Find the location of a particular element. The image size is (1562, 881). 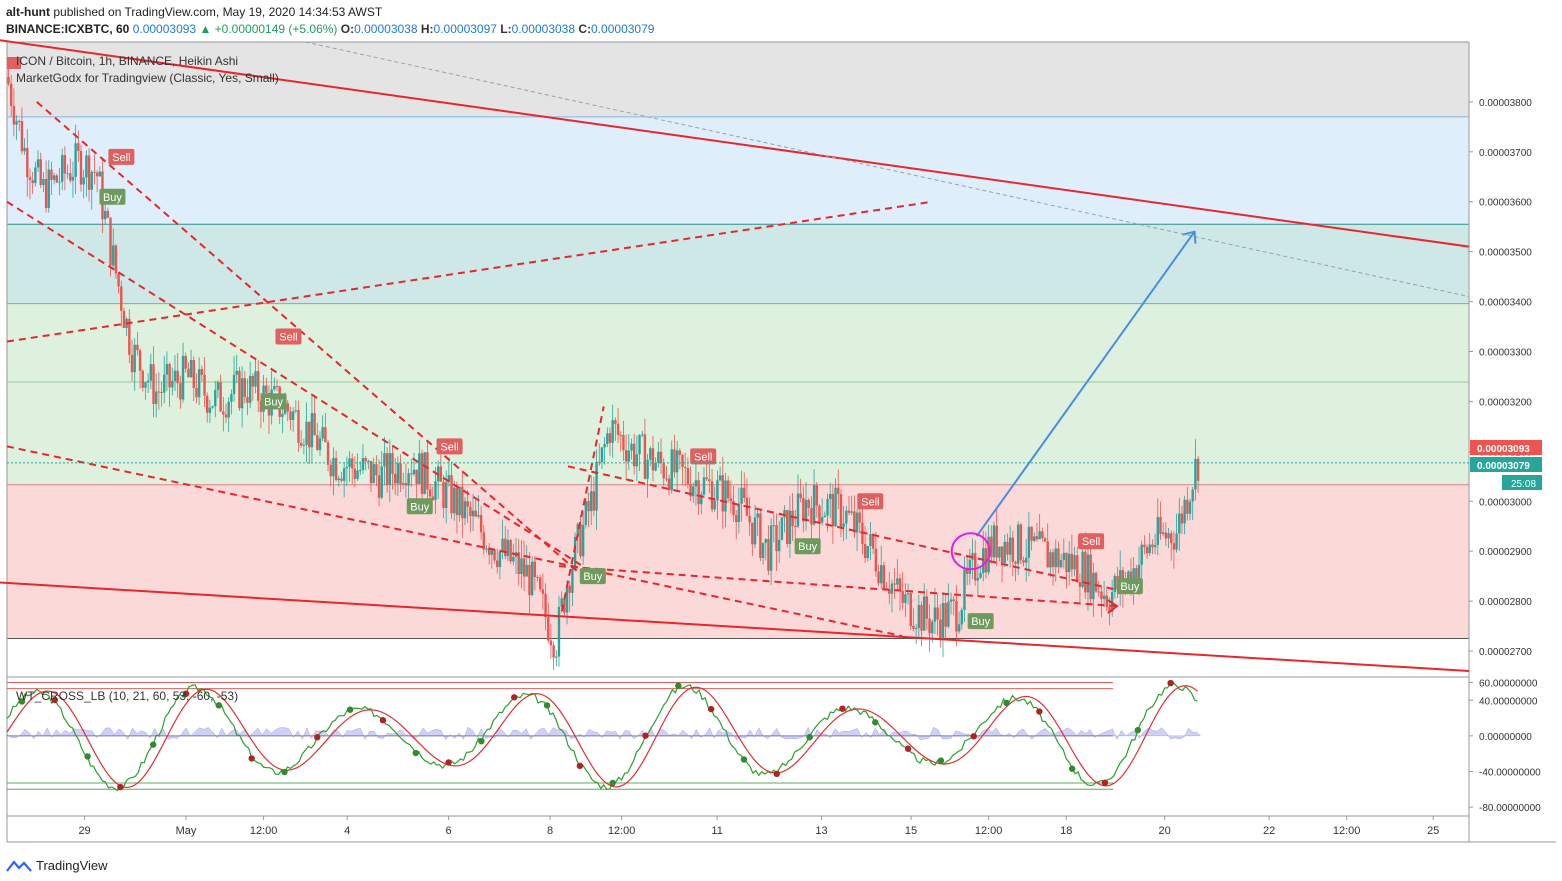

time-tick-label: 29 is located at coordinates (84, 831).